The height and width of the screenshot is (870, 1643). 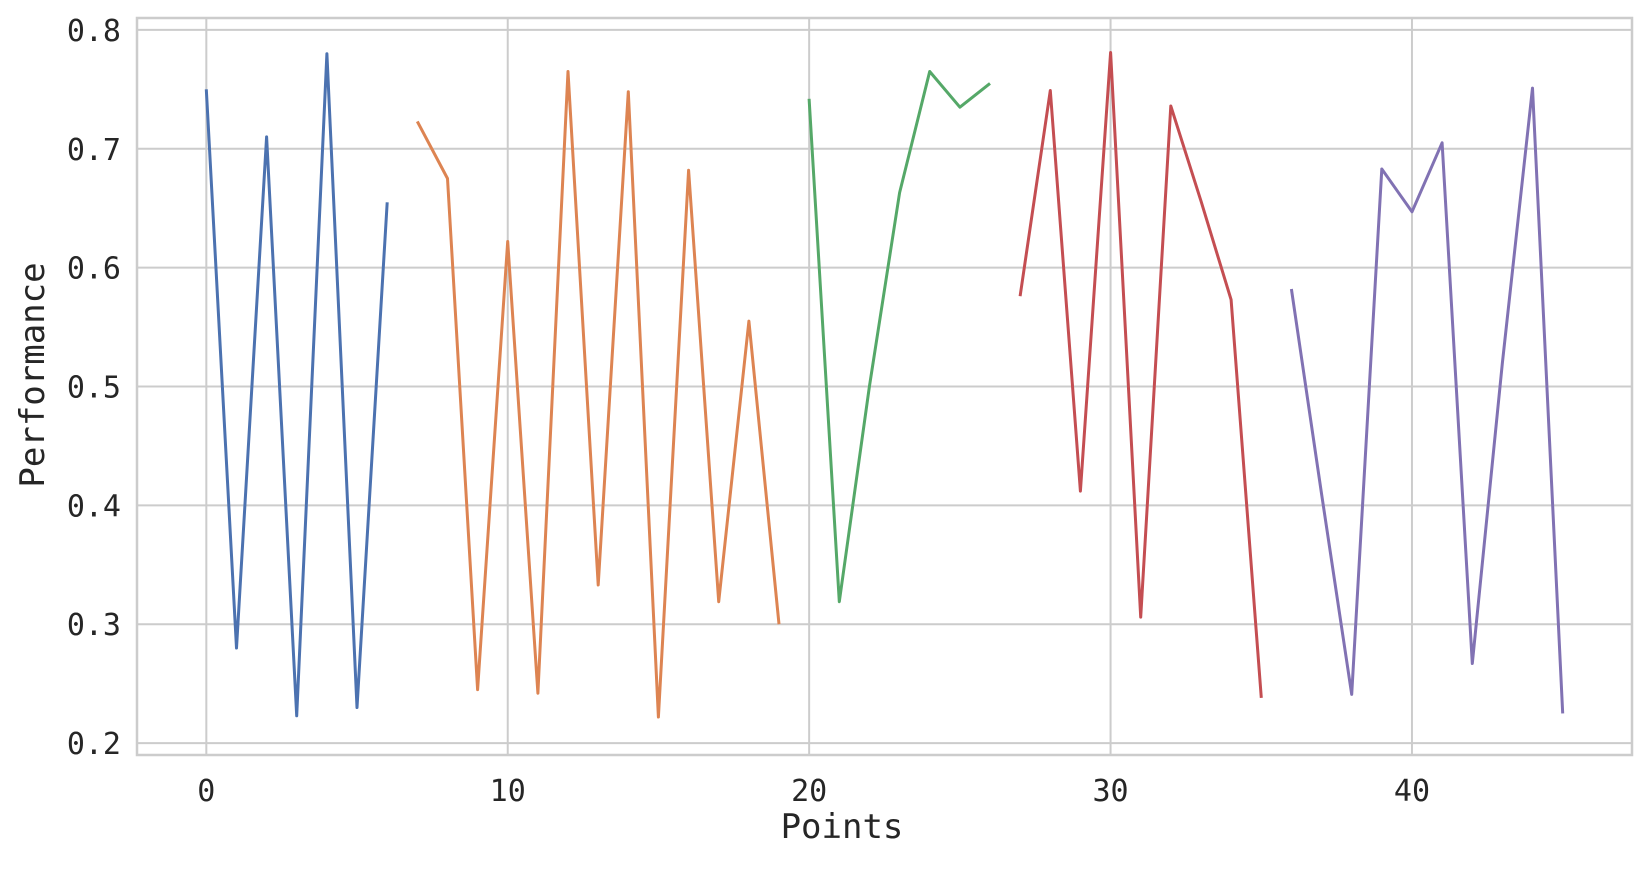 What do you see at coordinates (809, 791) in the screenshot?
I see `x-tick-label: 20` at bounding box center [809, 791].